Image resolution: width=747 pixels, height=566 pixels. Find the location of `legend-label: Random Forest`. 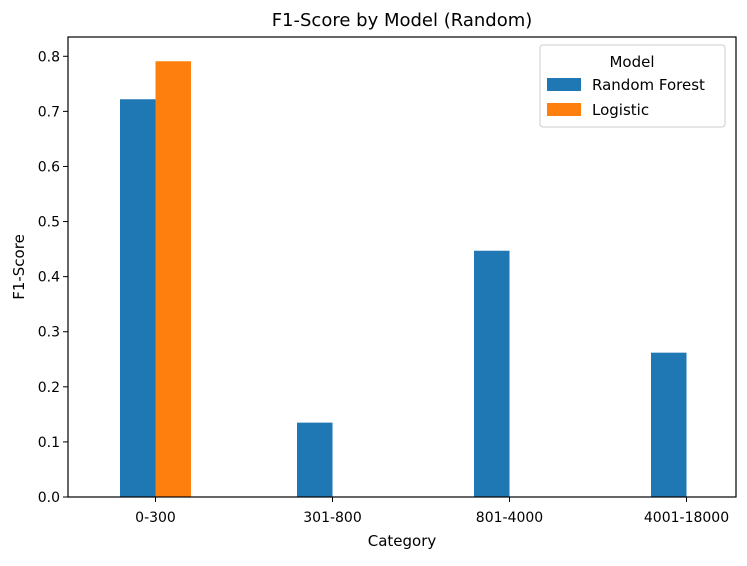

legend-label: Random Forest is located at coordinates (648, 85).